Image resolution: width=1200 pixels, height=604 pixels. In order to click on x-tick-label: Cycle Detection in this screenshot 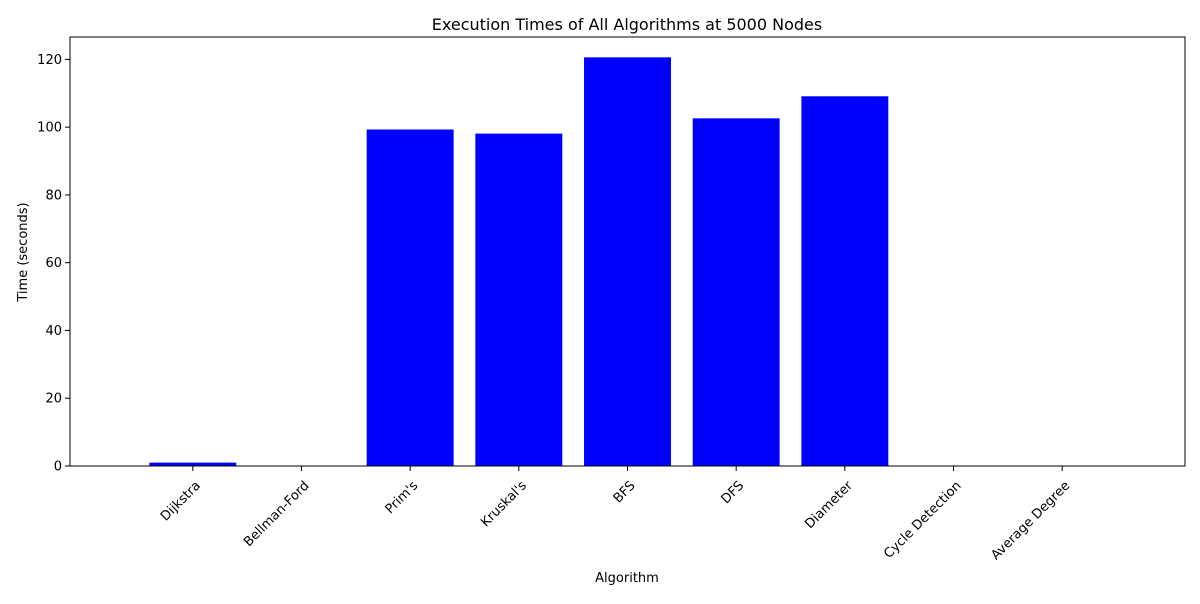, I will do `click(922, 519)`.